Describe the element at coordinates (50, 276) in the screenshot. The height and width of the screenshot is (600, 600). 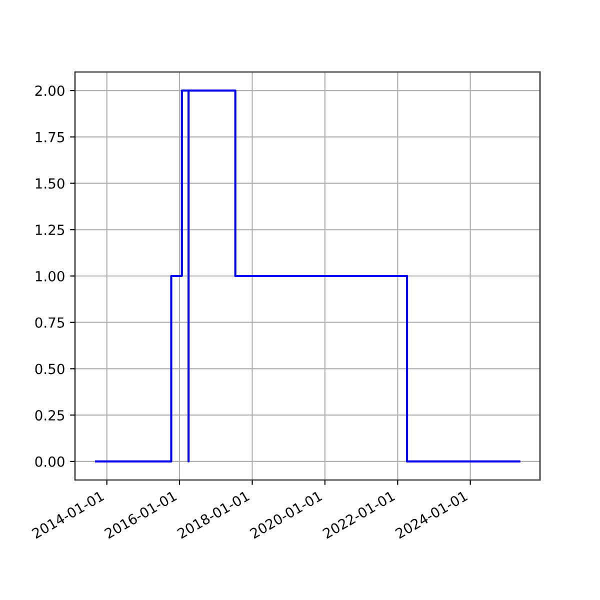
I see `y-tick-label: 1.00` at that location.